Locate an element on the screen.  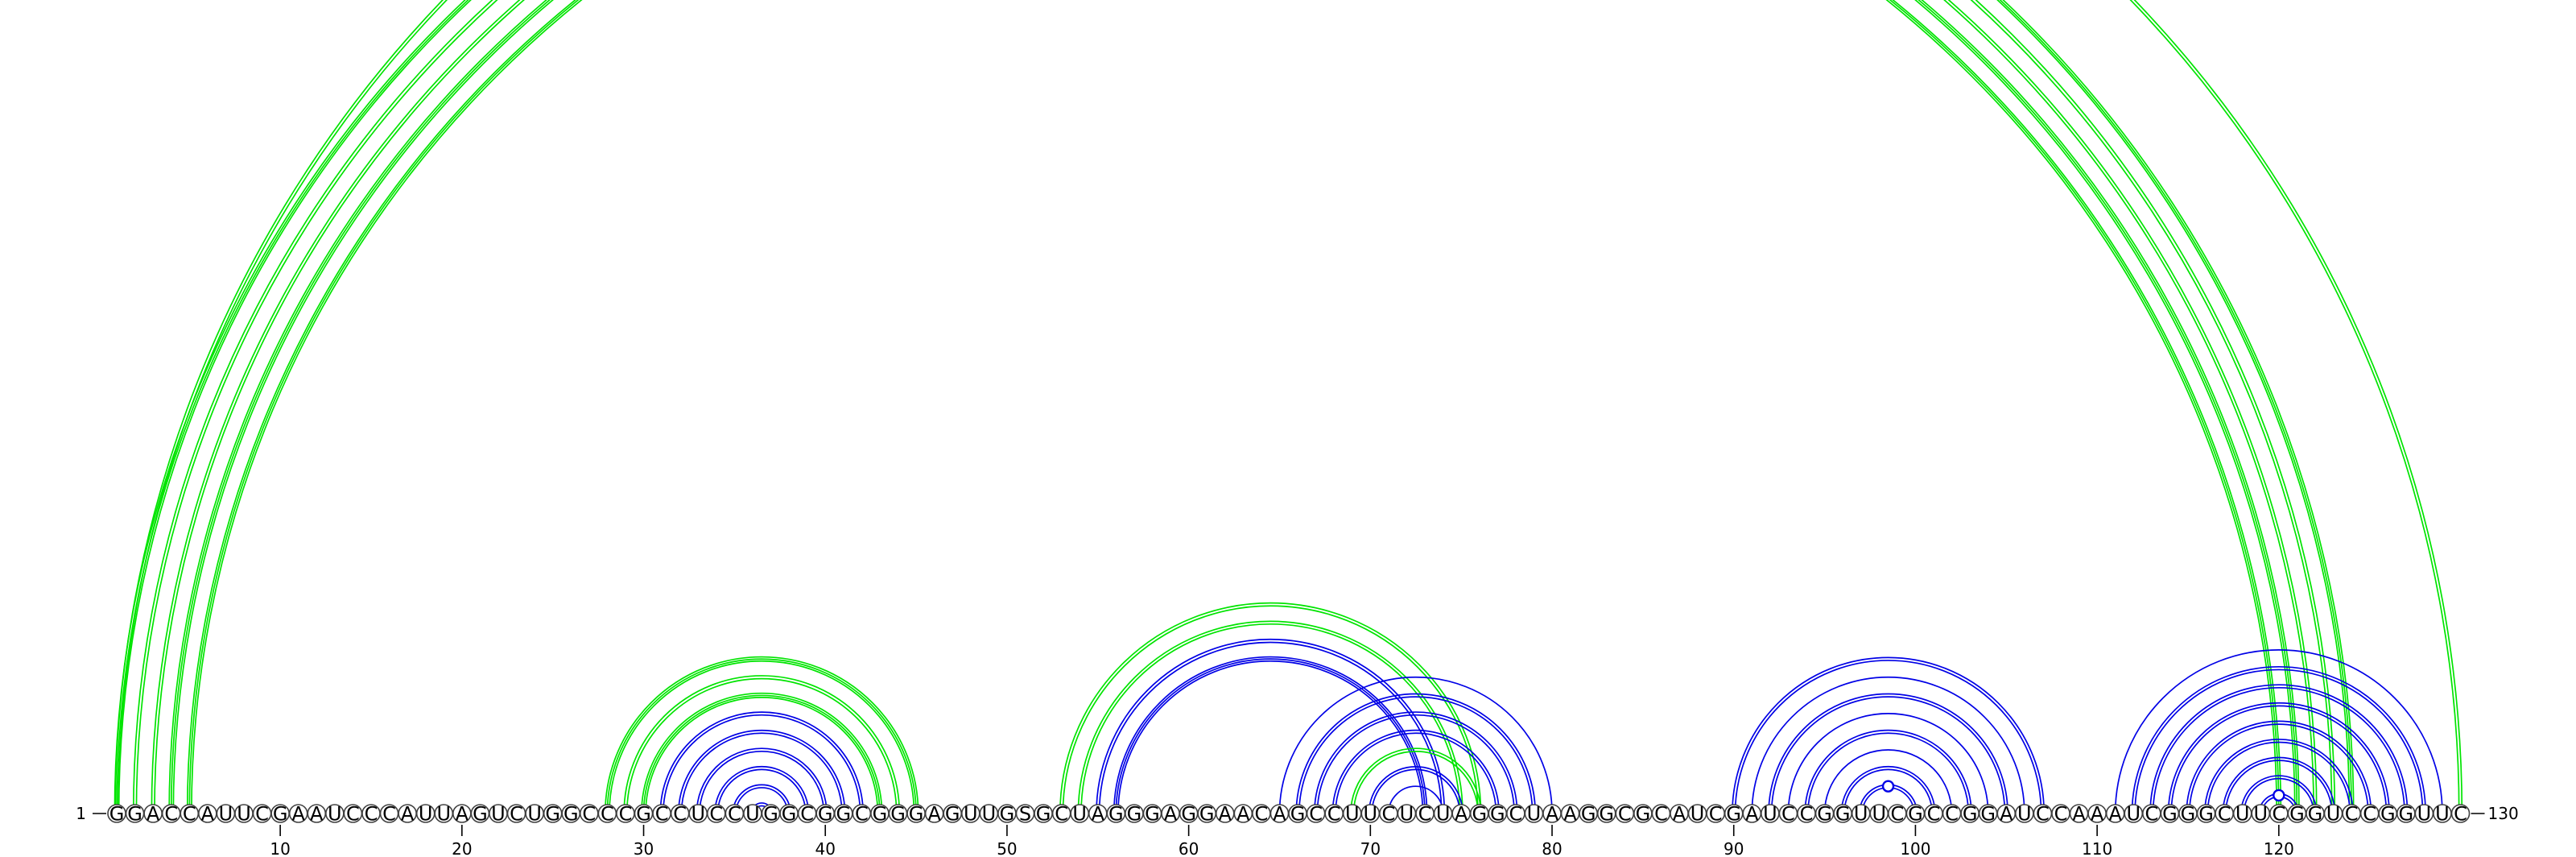
arc-marker is located at coordinates (1888, 786).